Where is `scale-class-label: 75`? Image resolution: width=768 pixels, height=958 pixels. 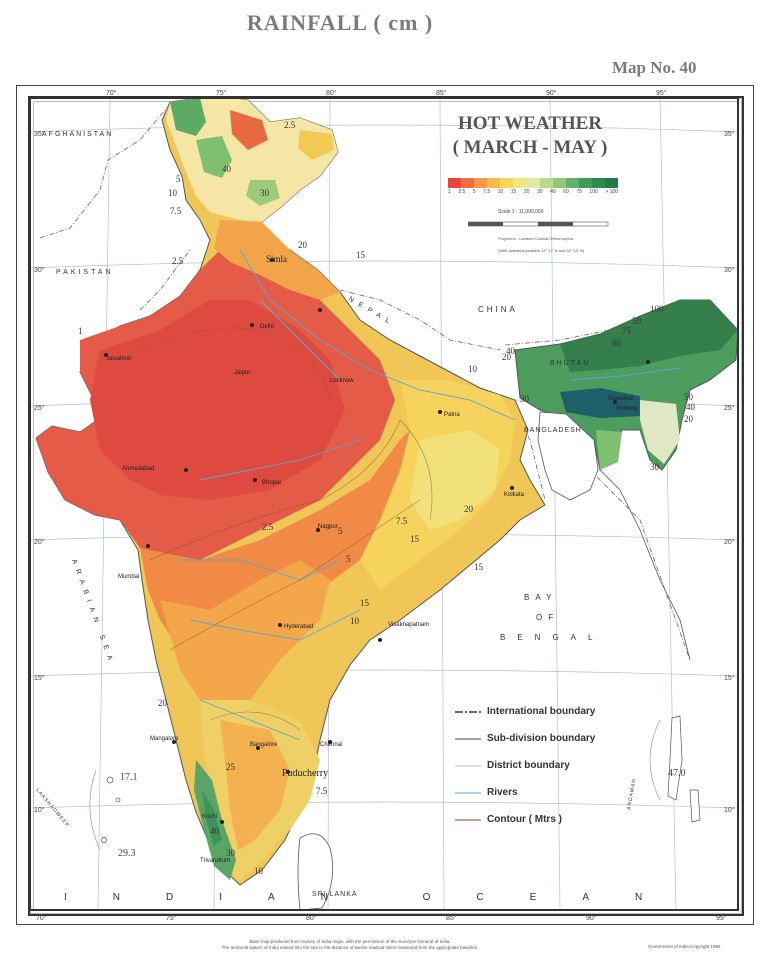
scale-class-label: 75 is located at coordinates (579, 192).